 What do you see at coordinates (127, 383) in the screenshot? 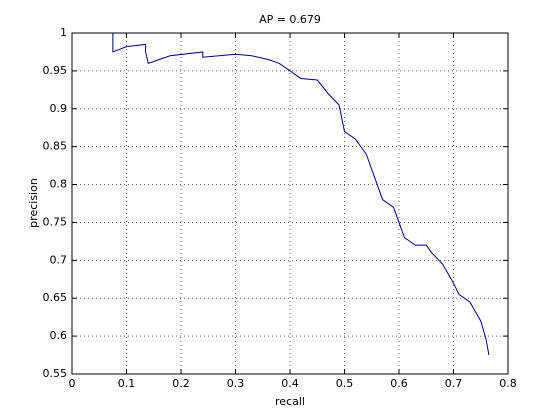
I see `x-tick-label: 0.1` at bounding box center [127, 383].